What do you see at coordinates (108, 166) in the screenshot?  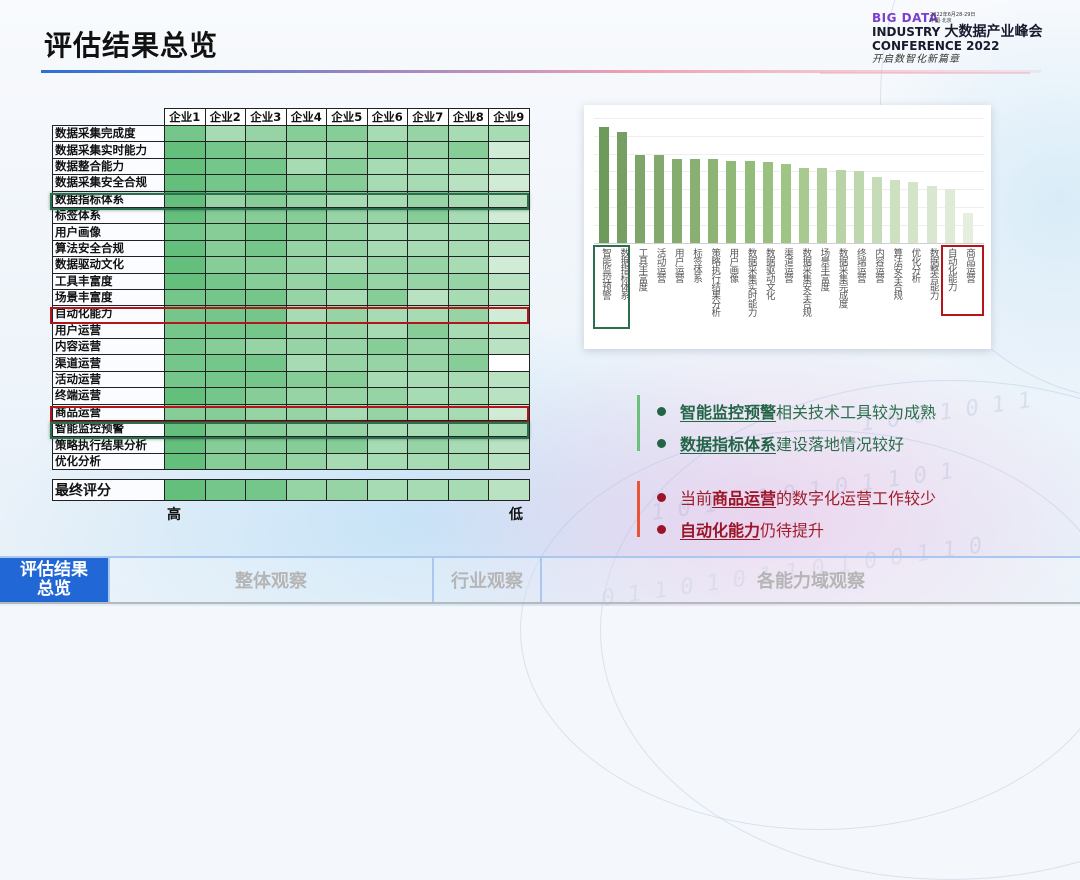 I see `row-label: 数据整合能力` at bounding box center [108, 166].